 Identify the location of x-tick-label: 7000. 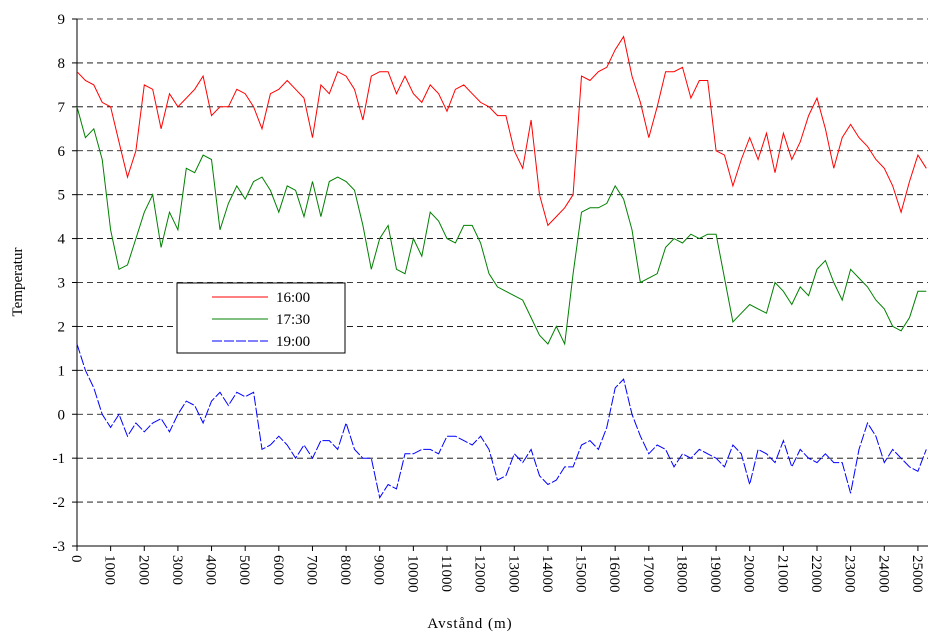
(311, 570).